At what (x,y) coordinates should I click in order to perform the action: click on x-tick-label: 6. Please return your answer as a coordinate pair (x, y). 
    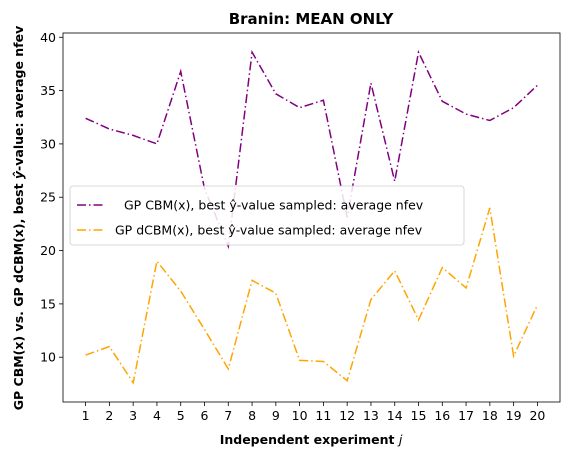
    Looking at the image, I should click on (205, 415).